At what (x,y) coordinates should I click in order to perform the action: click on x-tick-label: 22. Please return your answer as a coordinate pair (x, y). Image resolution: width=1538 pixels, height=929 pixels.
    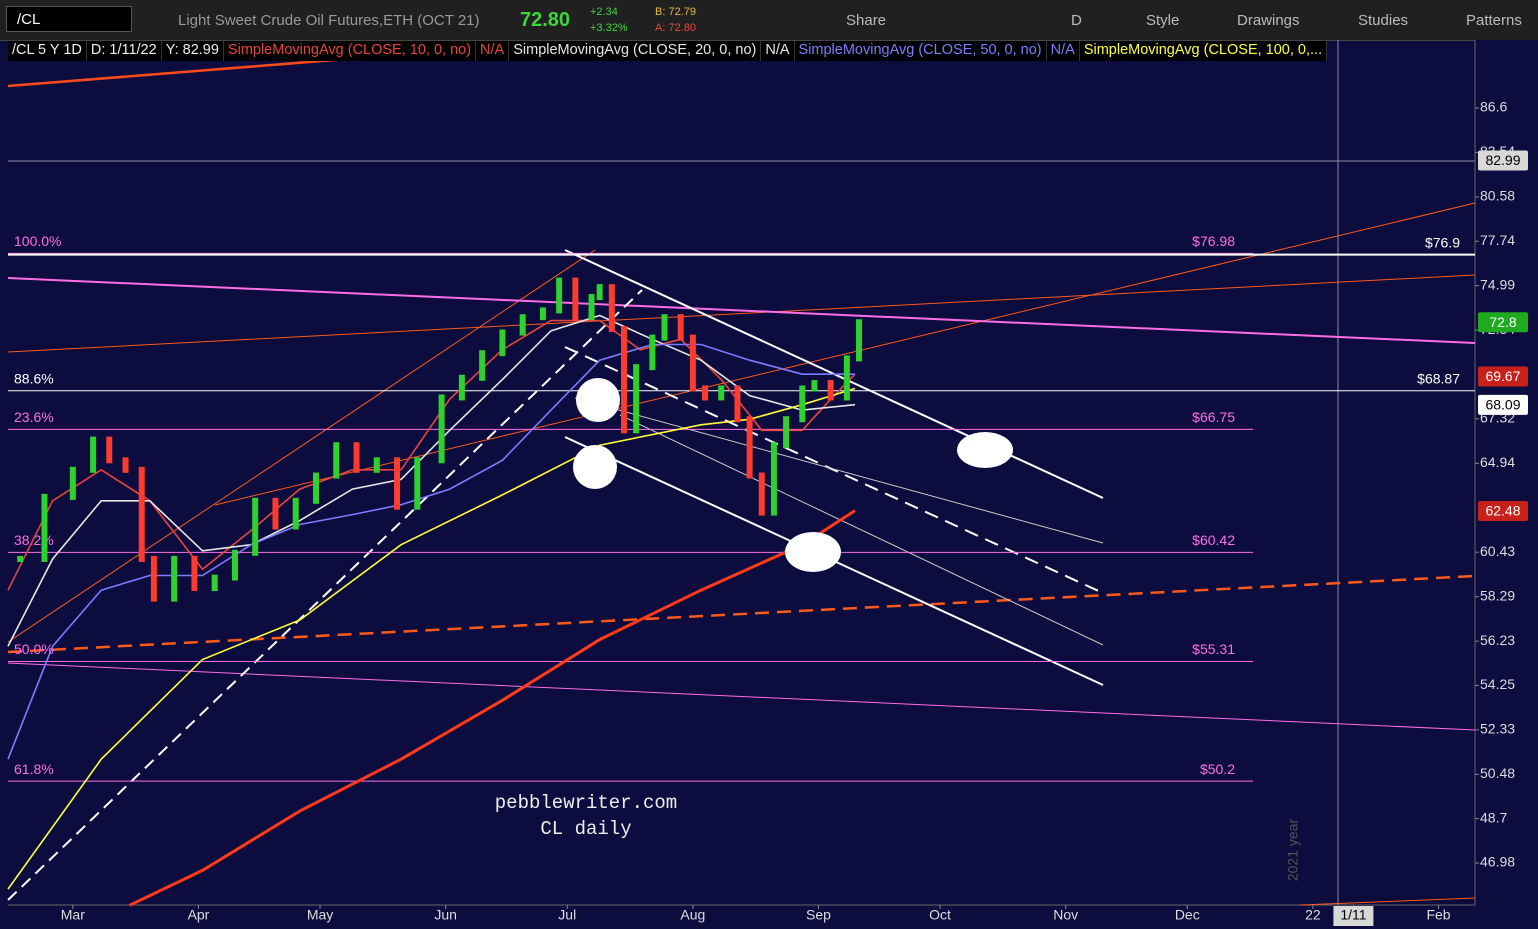
    Looking at the image, I should click on (1313, 915).